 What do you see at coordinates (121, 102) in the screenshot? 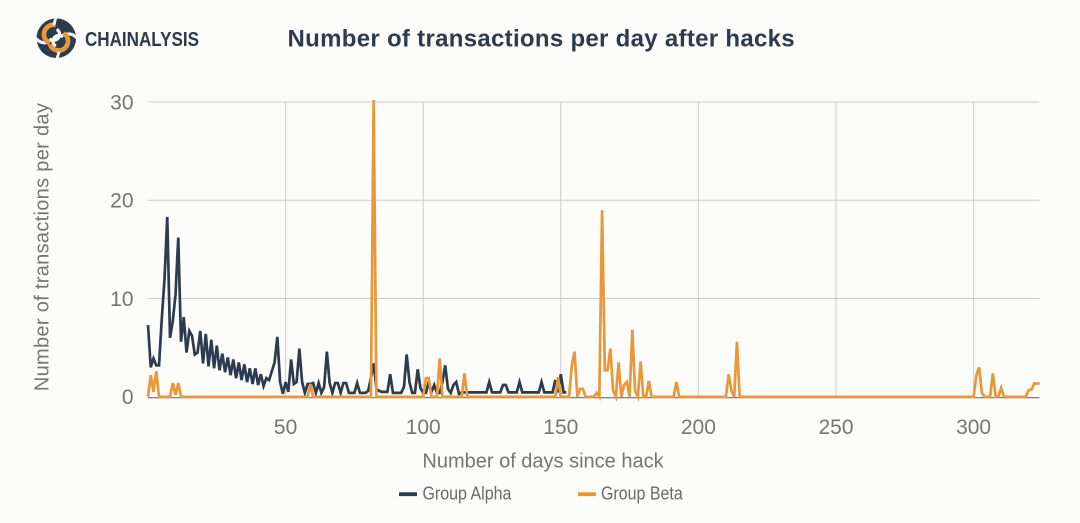
I see `svg-text: 30` at bounding box center [121, 102].